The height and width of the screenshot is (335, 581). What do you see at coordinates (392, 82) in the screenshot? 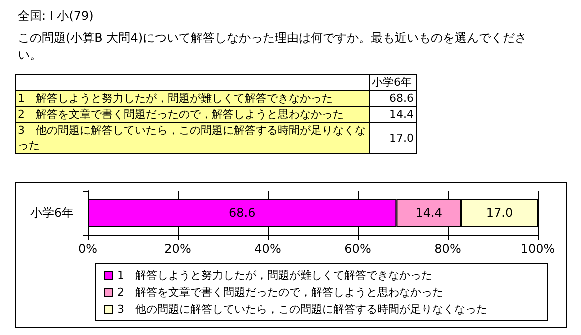
I see `category-label: 小学6年` at bounding box center [392, 82].